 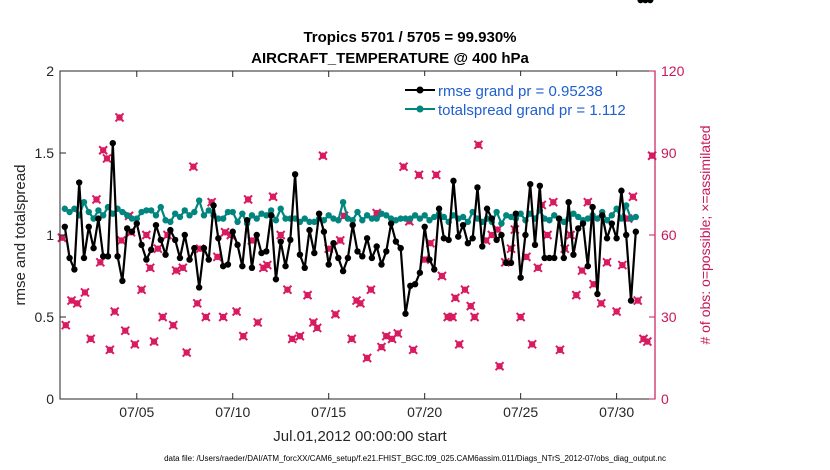 What do you see at coordinates (360, 436) in the screenshot?
I see `x-axis-label: Jul.01,2012 00:00:00 start` at bounding box center [360, 436].